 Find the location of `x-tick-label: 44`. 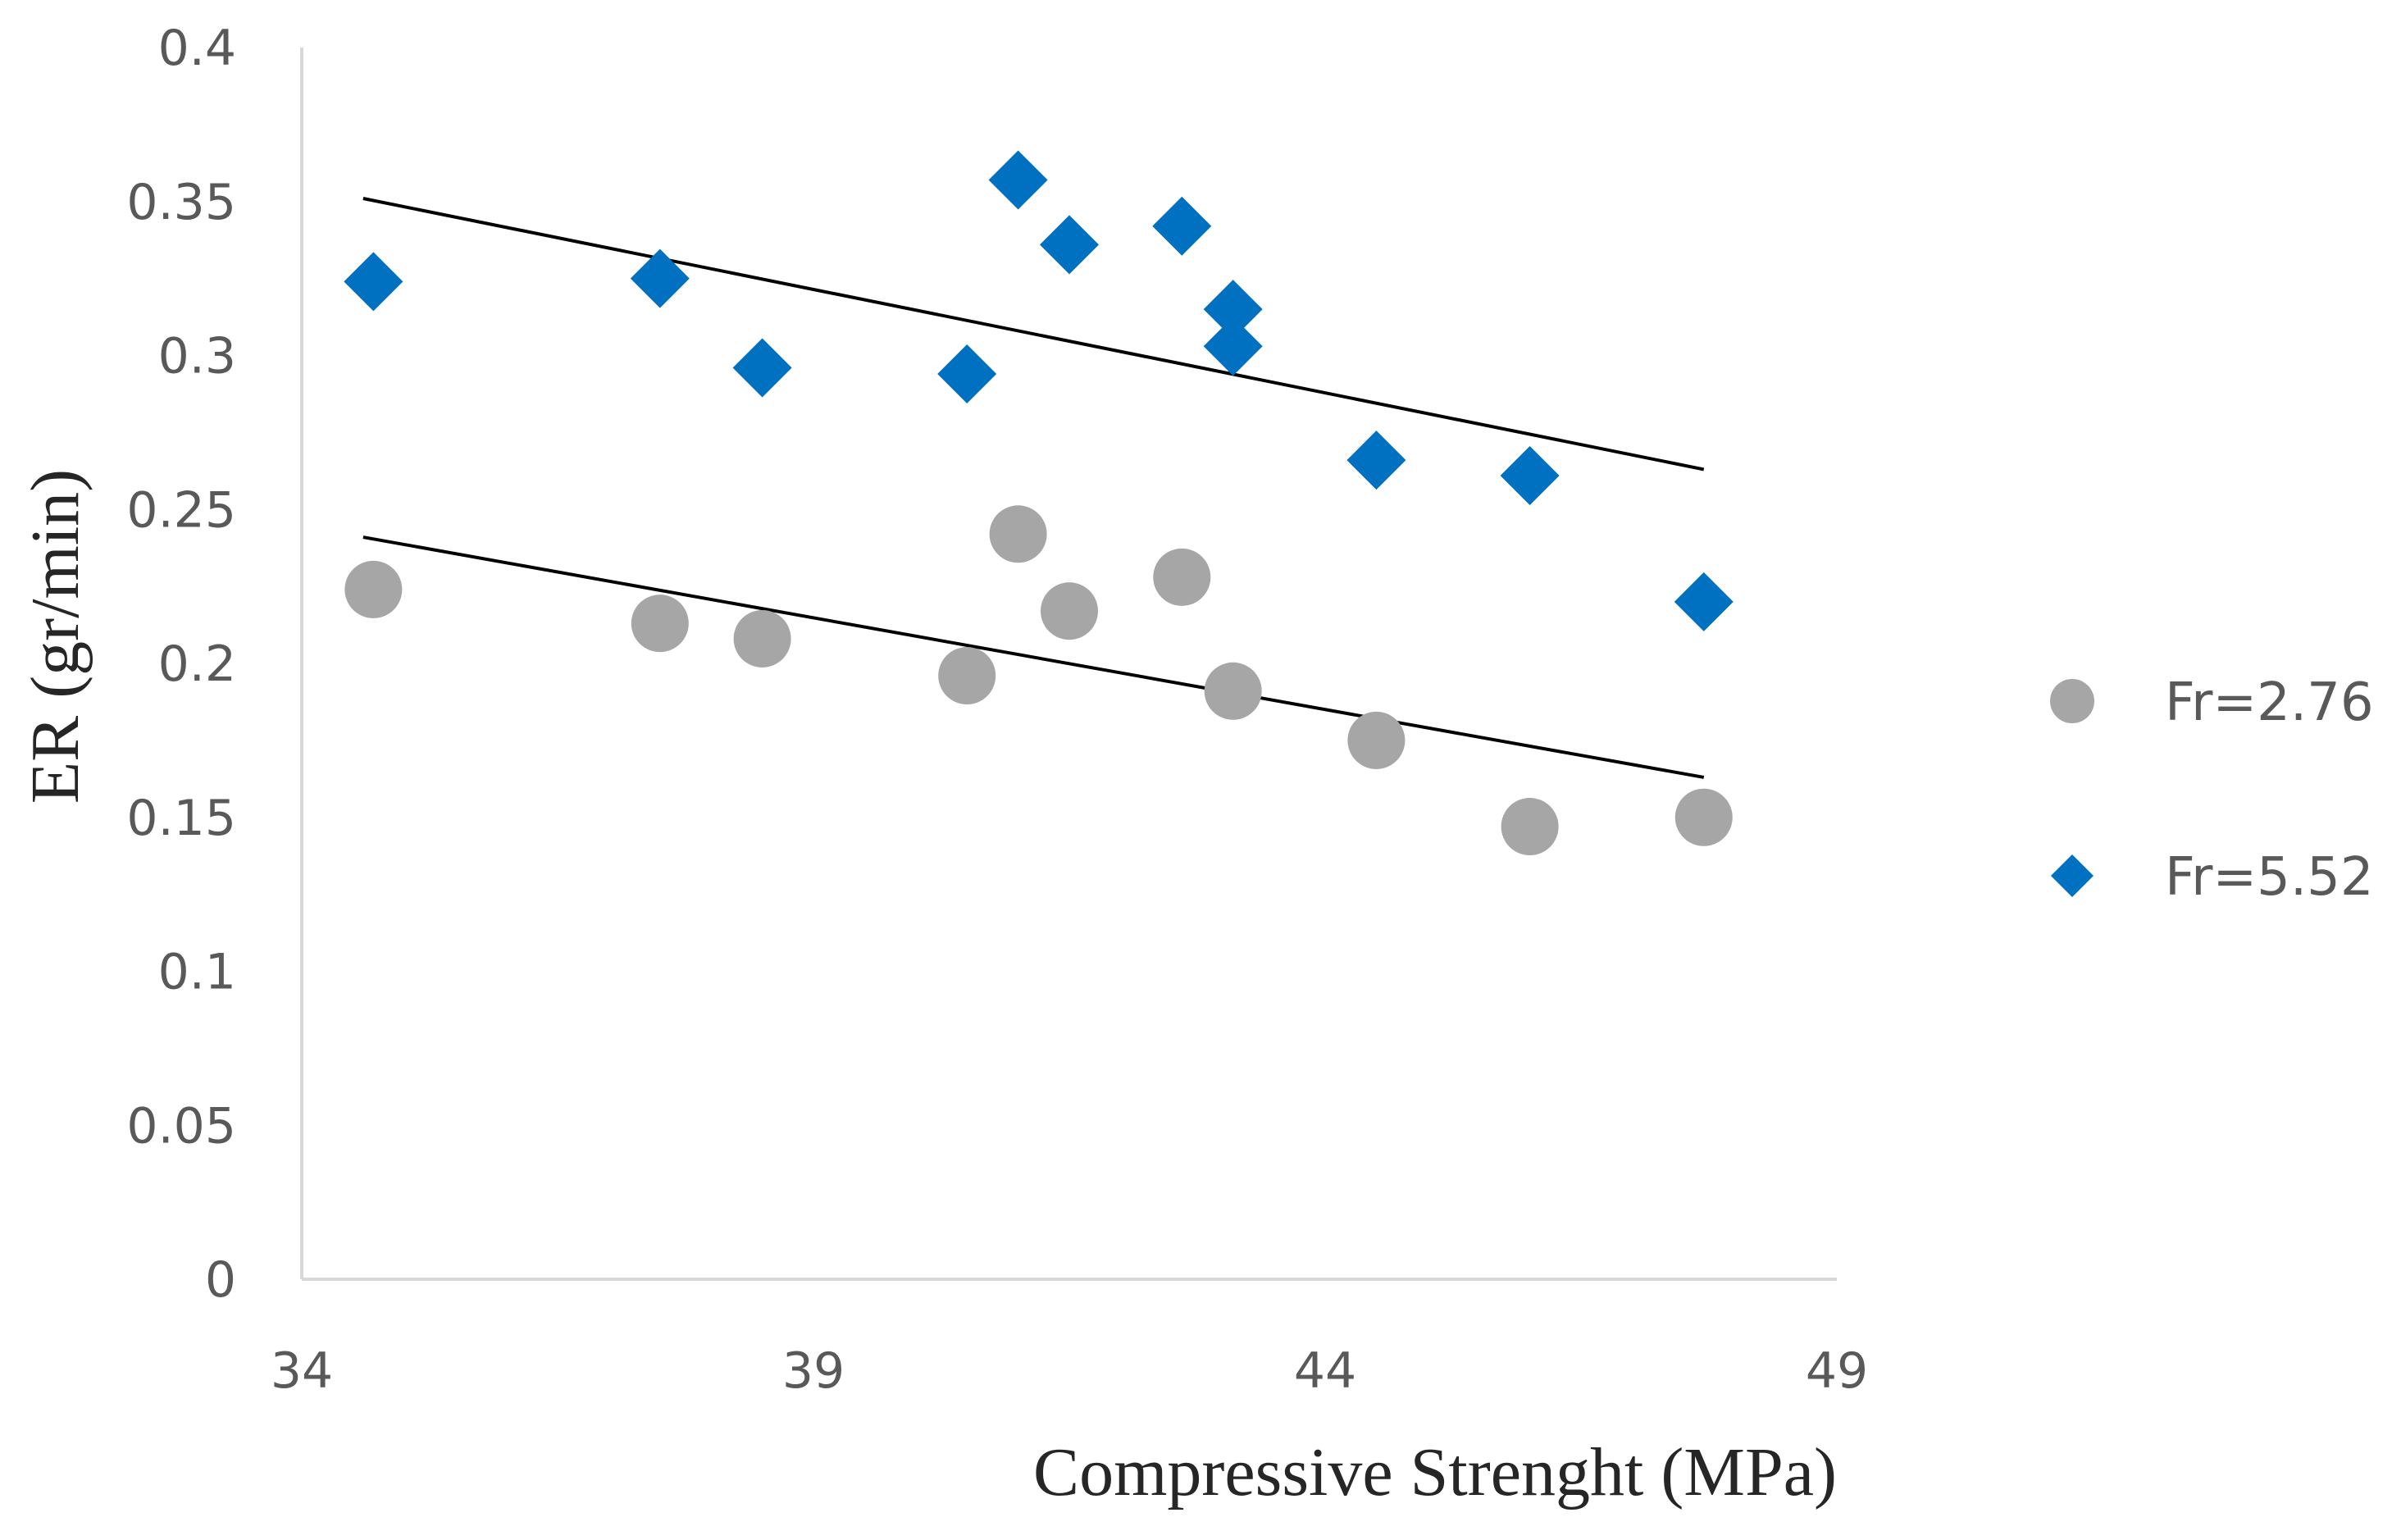

x-tick-label: 44 is located at coordinates (1325, 1371).